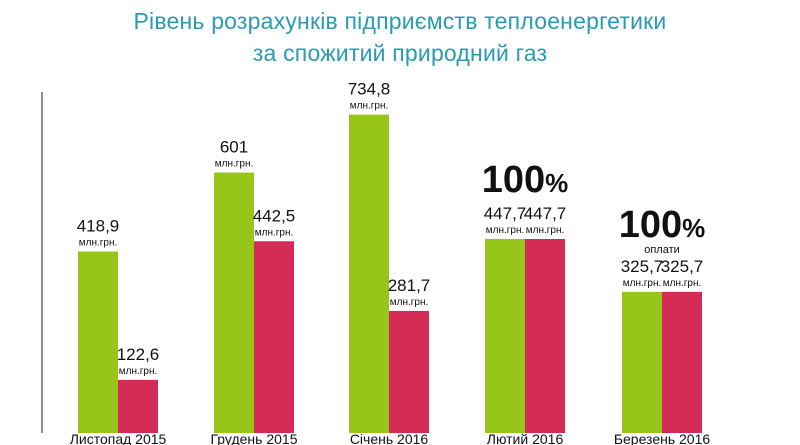 The image size is (800, 445). What do you see at coordinates (254, 438) in the screenshot?
I see `x-tick-label-1: Грудень 2015` at bounding box center [254, 438].